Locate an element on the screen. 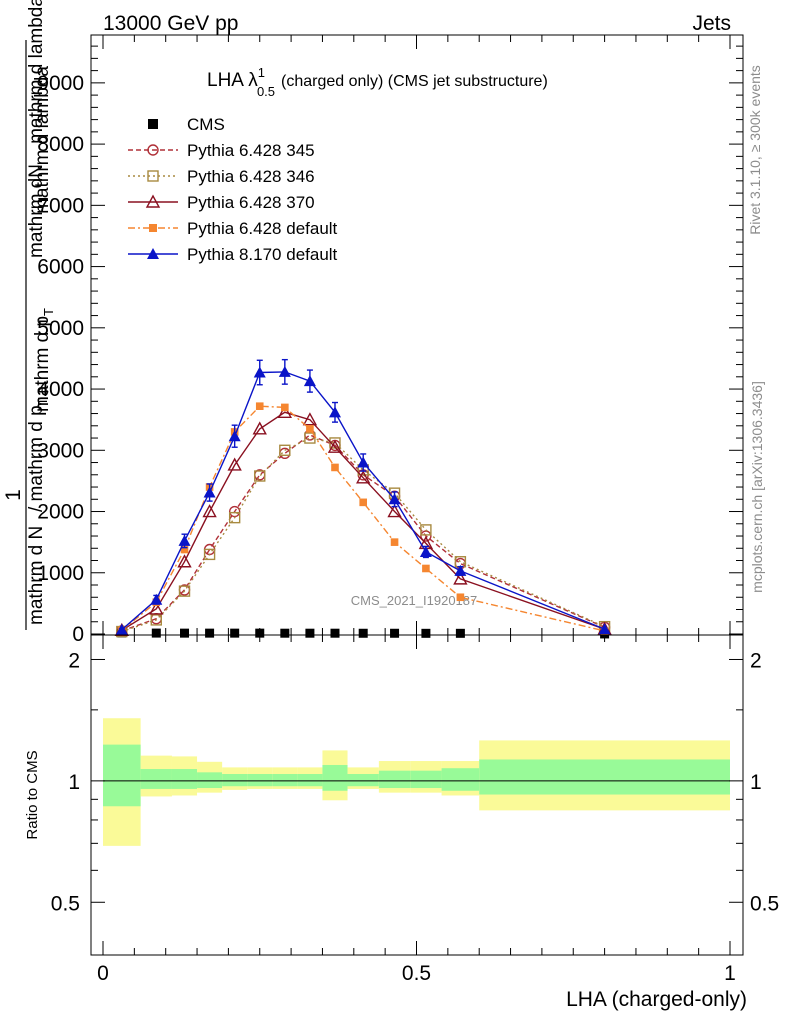 Image resolution: width=786 pixels, height=1024 pixels. ylabel-numerator: mathrm dN is located at coordinates (36, 211).